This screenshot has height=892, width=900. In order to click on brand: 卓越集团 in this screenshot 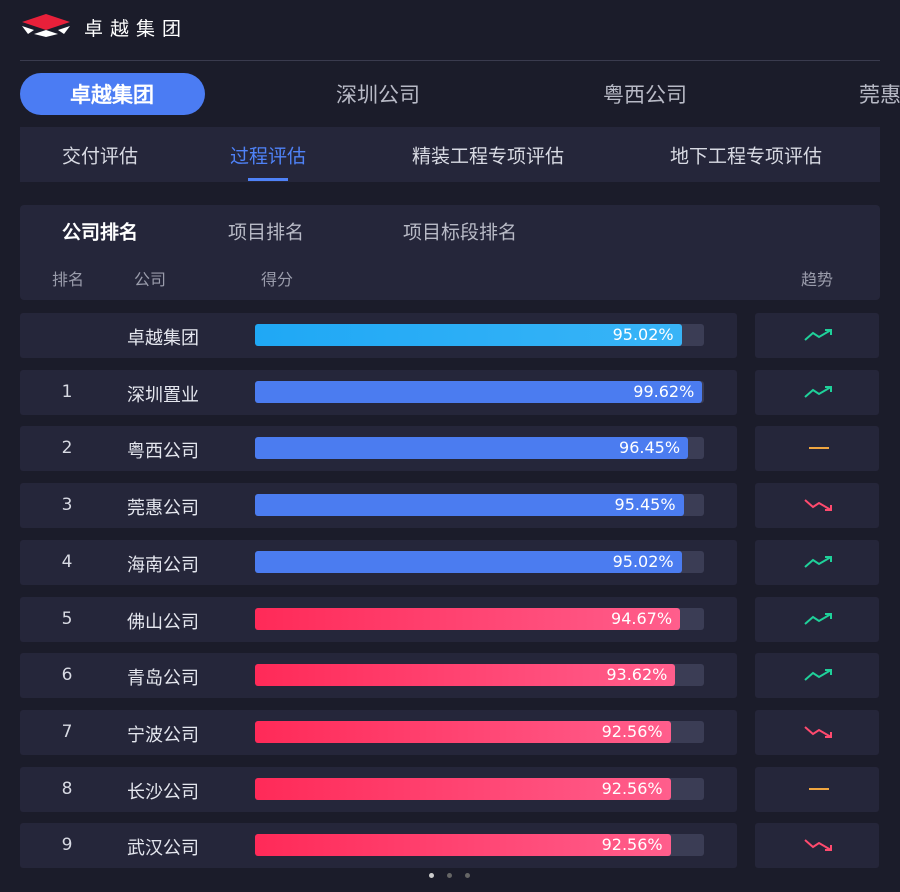, I will do `click(136, 29)`.